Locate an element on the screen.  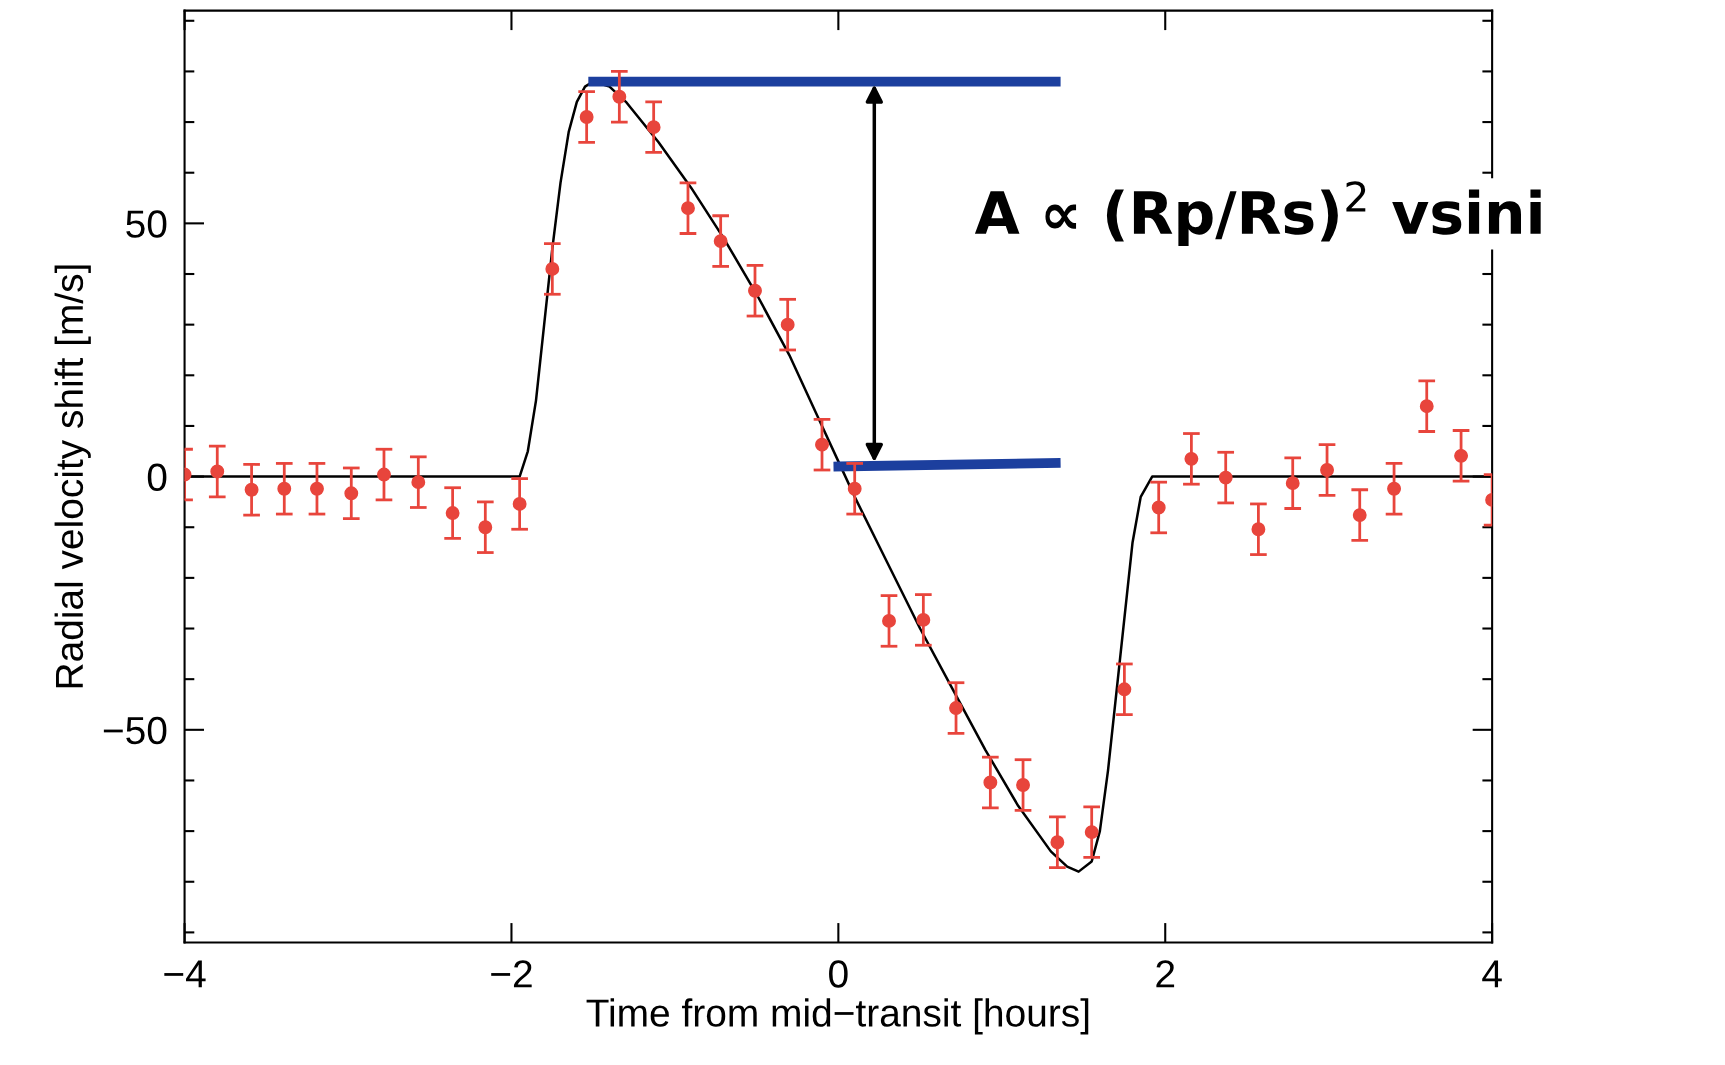
x-tick-label: 4 is located at coordinates (1492, 974).